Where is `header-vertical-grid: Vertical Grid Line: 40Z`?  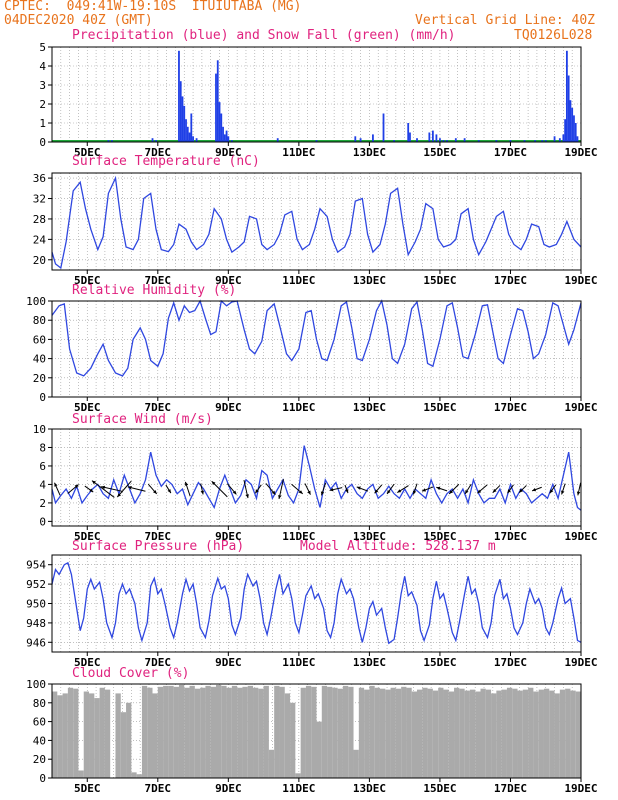 header-vertical-grid: Vertical Grid Line: 40Z is located at coordinates (505, 20).